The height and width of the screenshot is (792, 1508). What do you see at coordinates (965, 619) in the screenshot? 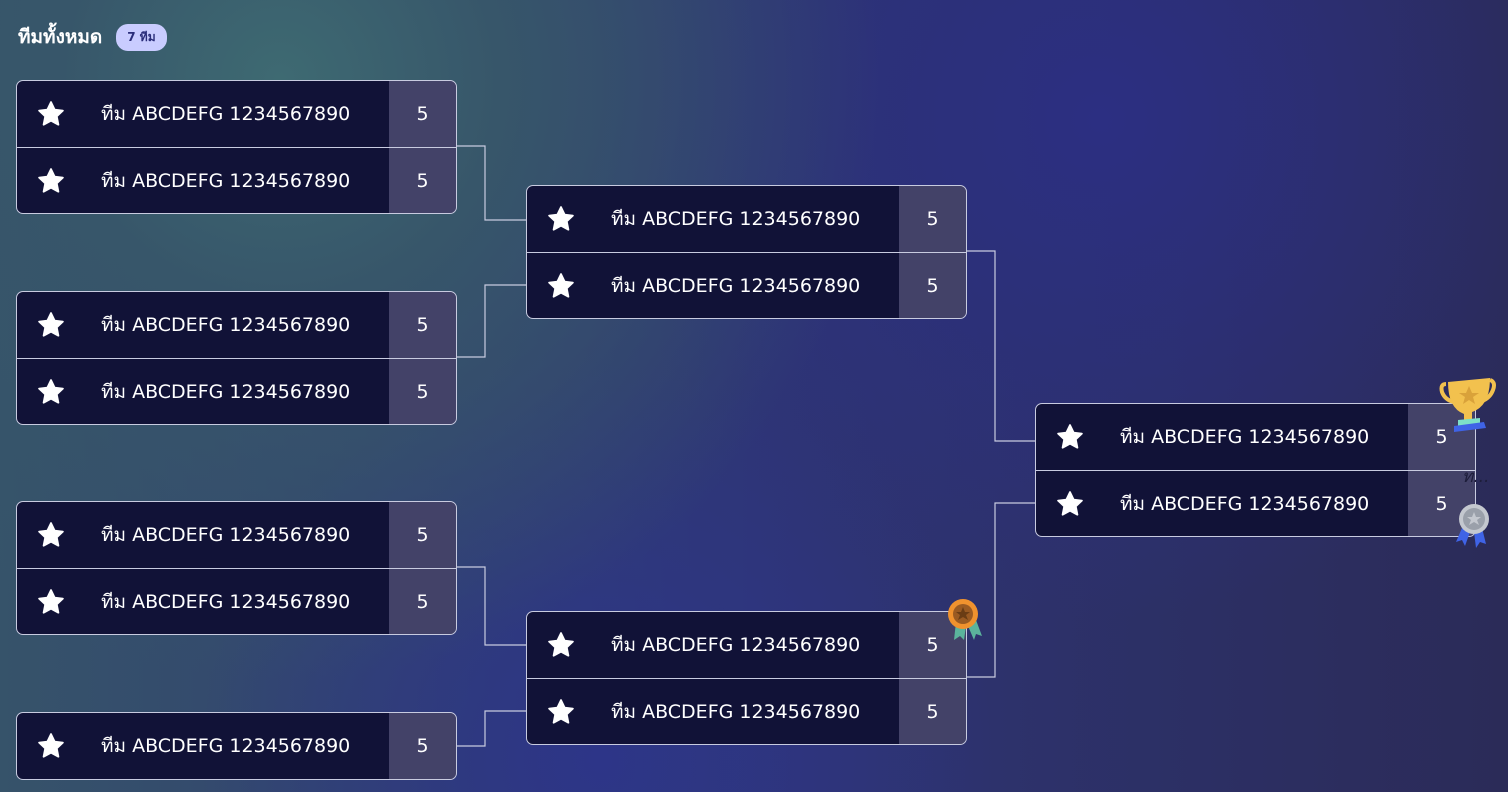
I see `bronze-medal-icon` at bounding box center [965, 619].